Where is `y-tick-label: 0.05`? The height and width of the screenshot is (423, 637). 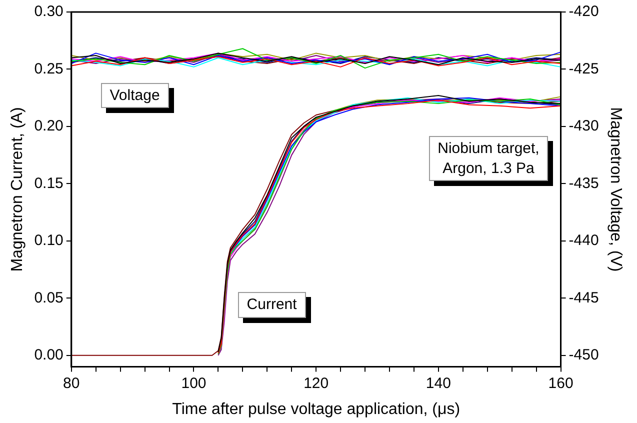 y-tick-label: 0.05 is located at coordinates (49, 297).